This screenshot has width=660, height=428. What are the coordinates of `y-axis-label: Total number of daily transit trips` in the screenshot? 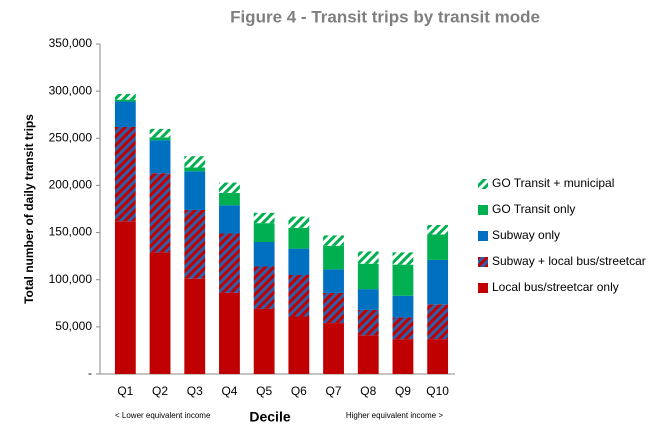 It's located at (29, 209).